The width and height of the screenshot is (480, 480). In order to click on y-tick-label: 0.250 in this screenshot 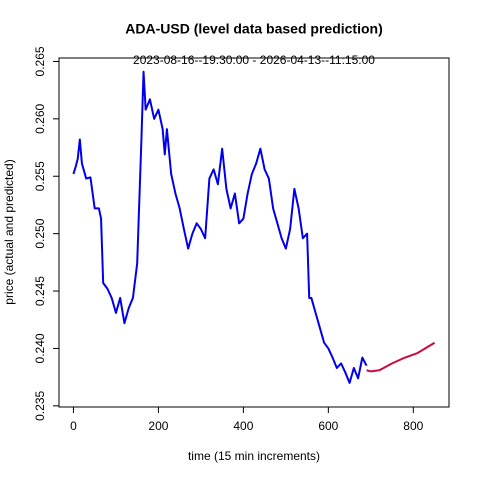, I will do `click(40, 233)`.